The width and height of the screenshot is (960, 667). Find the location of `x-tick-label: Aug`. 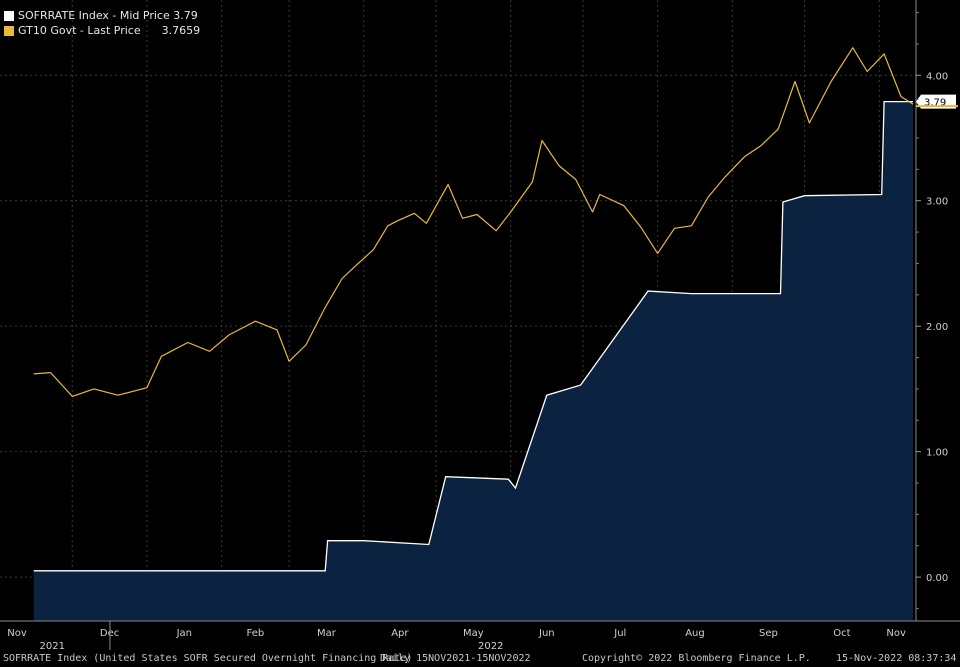

x-tick-label: Aug is located at coordinates (695, 633).